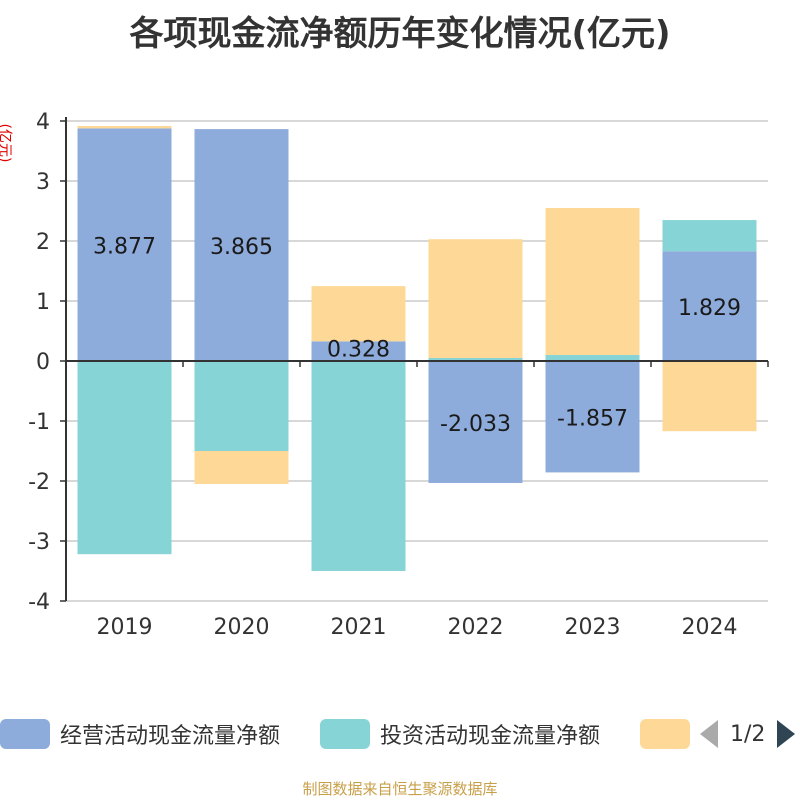 The image size is (800, 800). I want to click on data-label-2019: 3.877, so click(124, 247).